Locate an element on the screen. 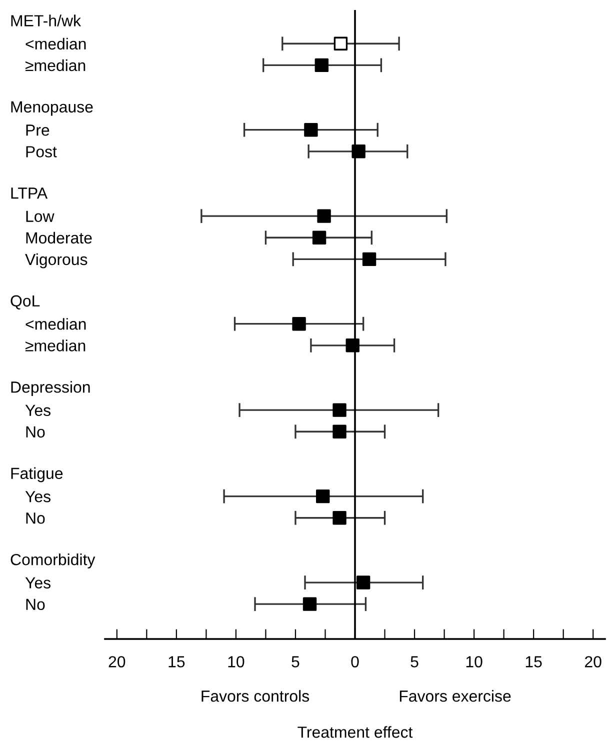 This screenshot has width=607, height=743. text: MET-h/wk is located at coordinates (46, 20).